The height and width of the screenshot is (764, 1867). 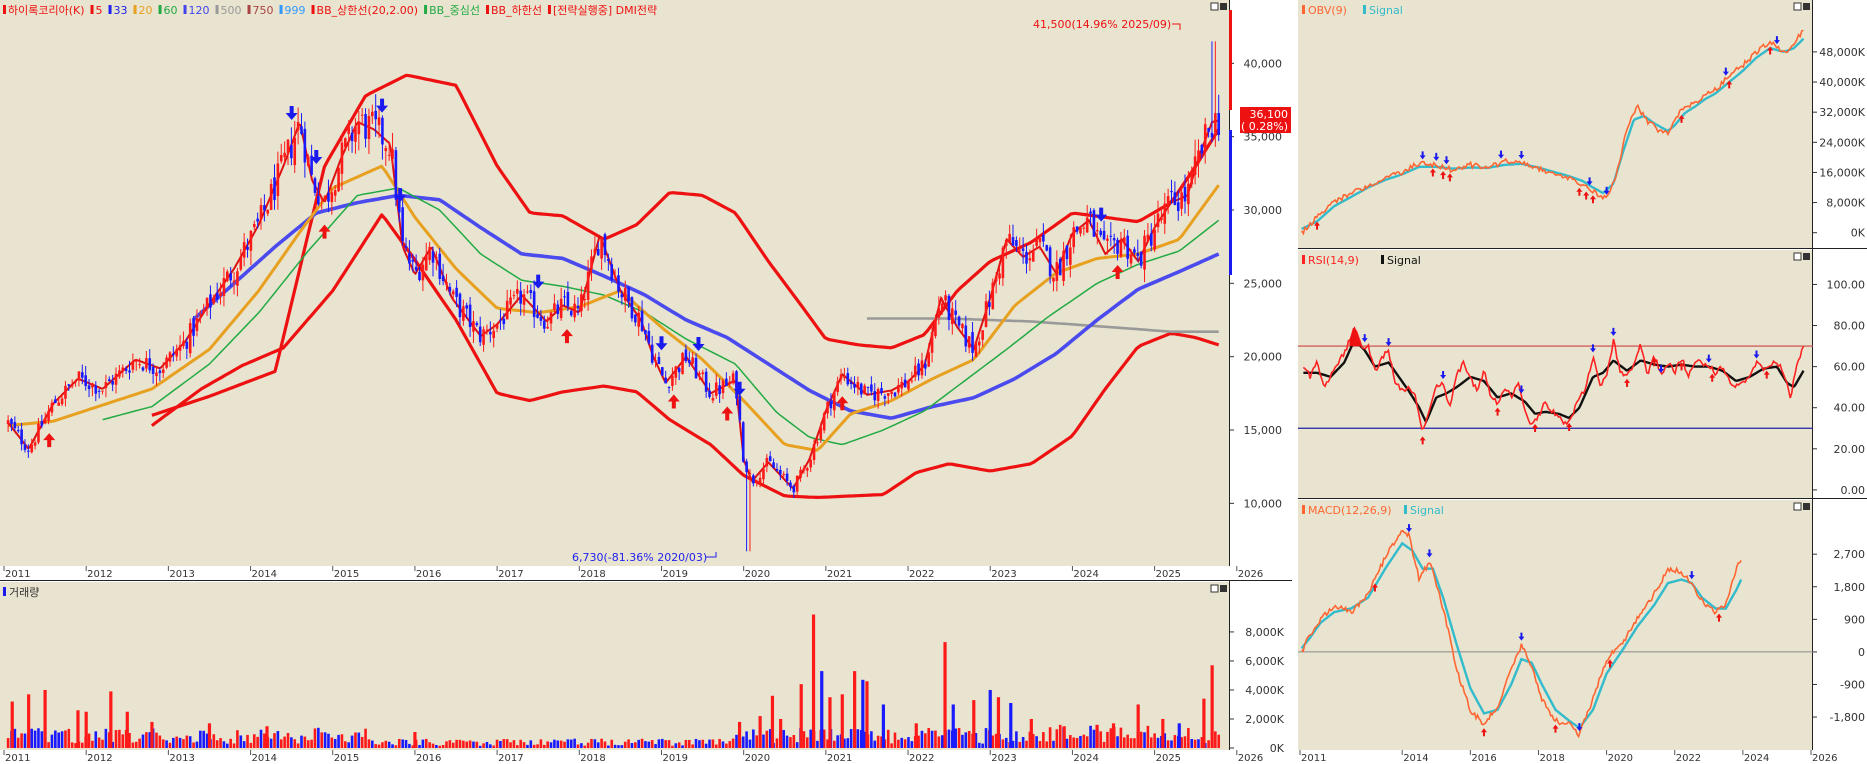 What do you see at coordinates (1223, 6) in the screenshot?
I see `close-icon` at bounding box center [1223, 6].